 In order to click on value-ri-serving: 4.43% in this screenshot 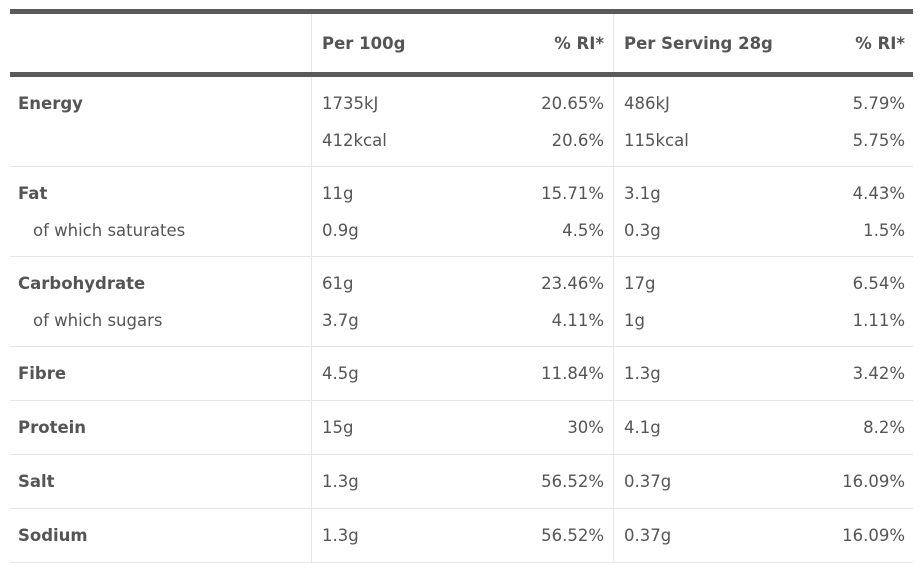, I will do `click(878, 193)`.